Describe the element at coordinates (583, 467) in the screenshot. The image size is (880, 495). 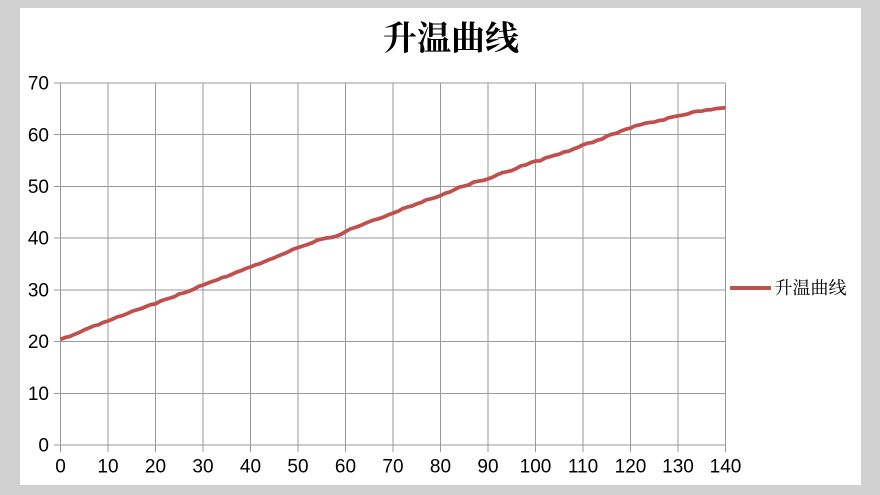
I see `svg-text: 110` at that location.